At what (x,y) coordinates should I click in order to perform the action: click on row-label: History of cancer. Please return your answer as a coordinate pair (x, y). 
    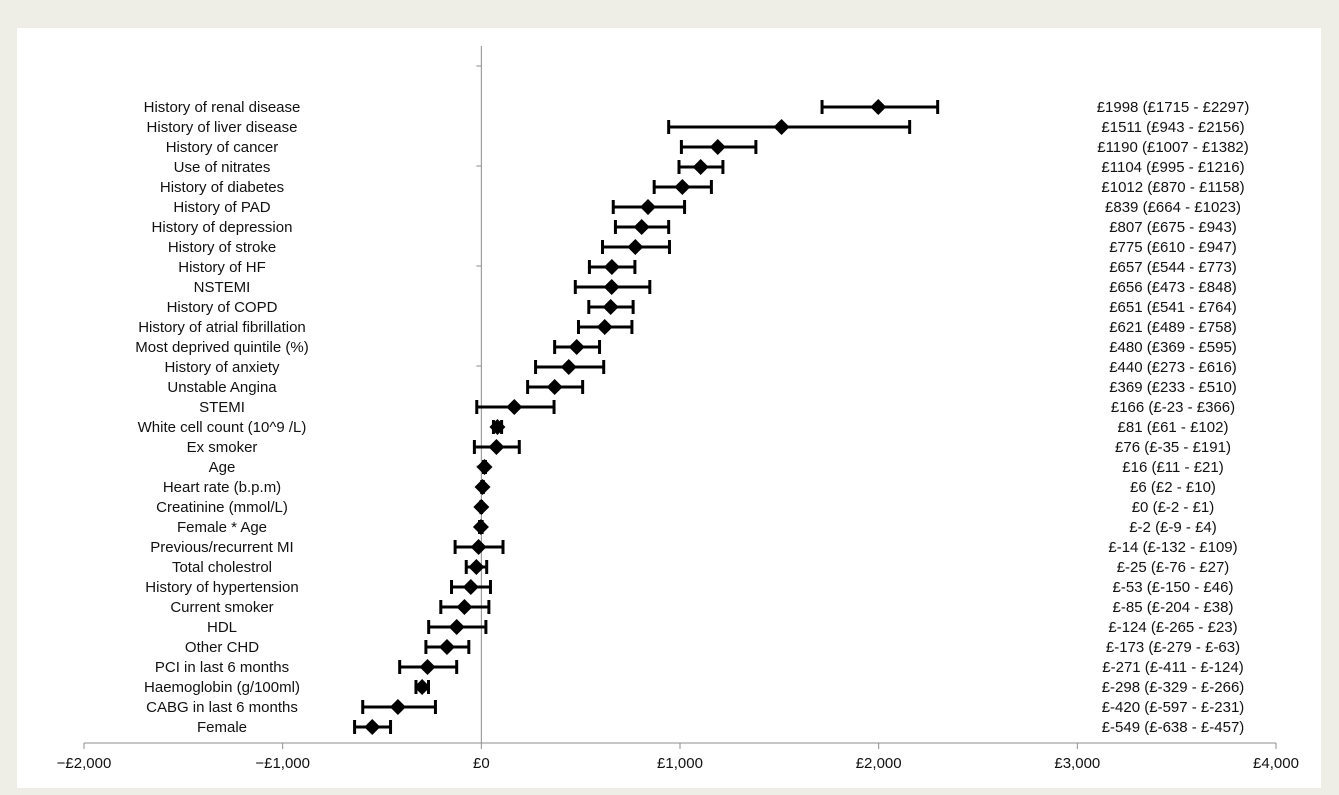
    Looking at the image, I should click on (222, 147).